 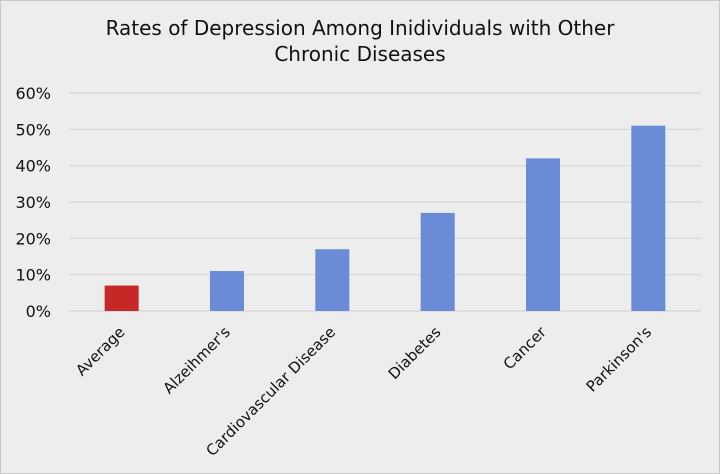 I want to click on x-tick-label: Diabetes, so click(x=415, y=353).